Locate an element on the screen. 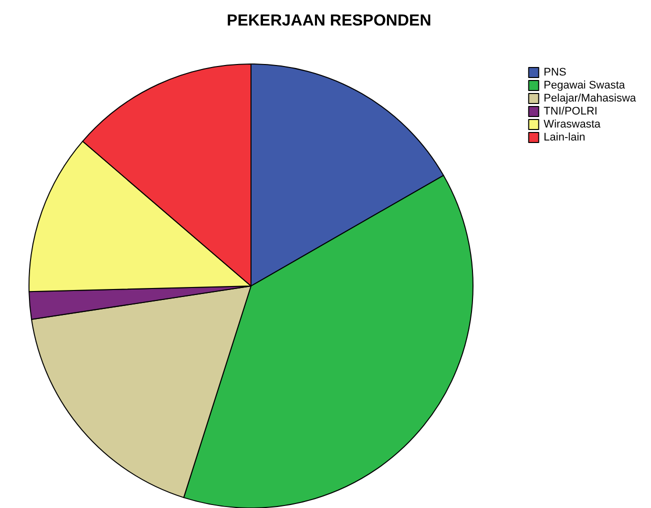  legend-label: Pelajar/Mahasiswa is located at coordinates (590, 98).